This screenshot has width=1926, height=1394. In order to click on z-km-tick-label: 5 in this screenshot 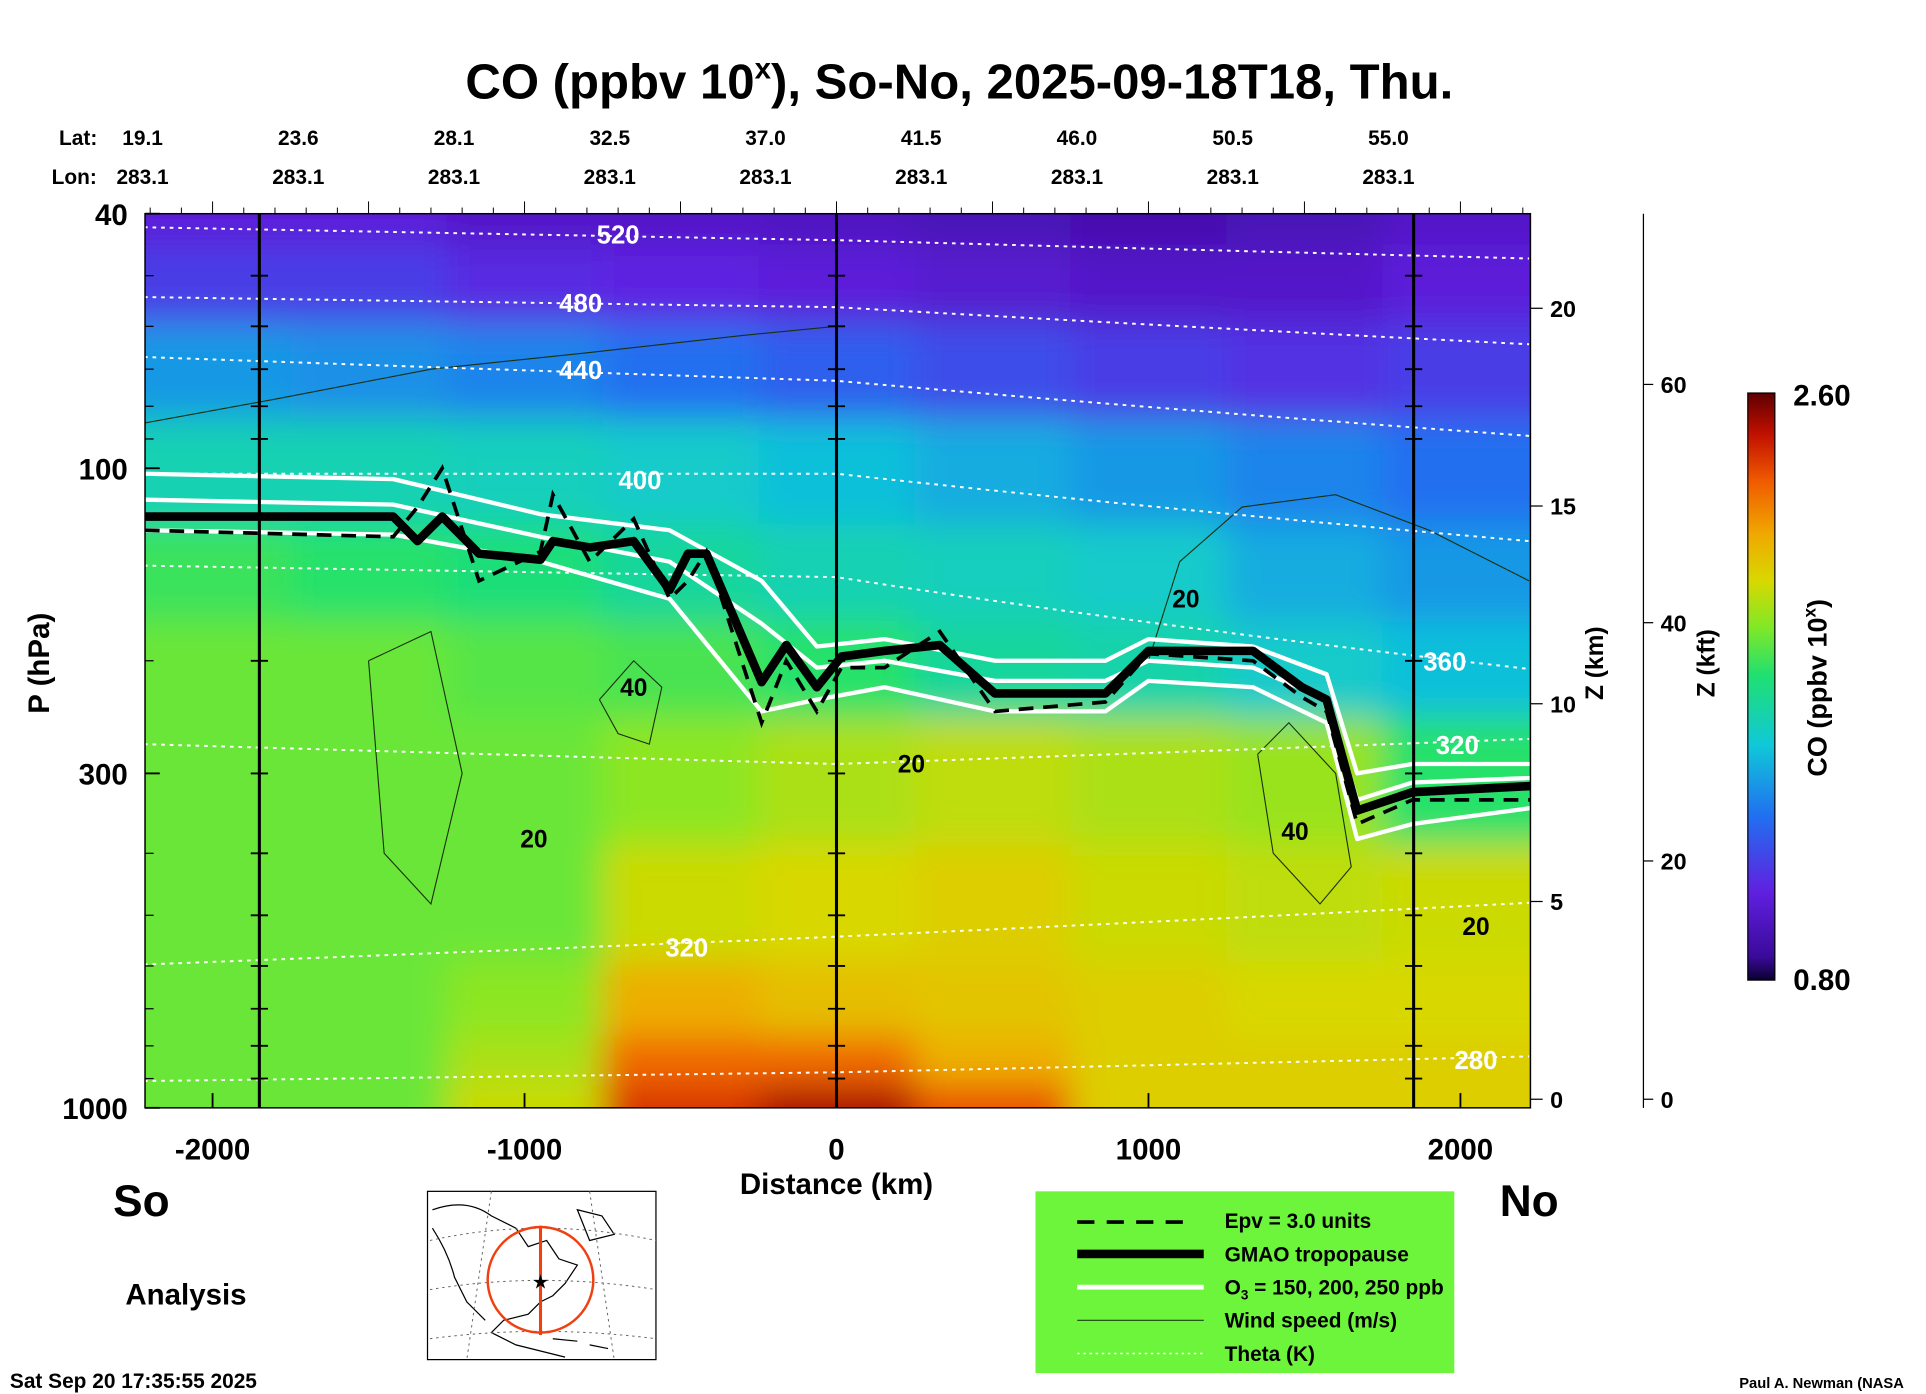, I will do `click(1556, 902)`.